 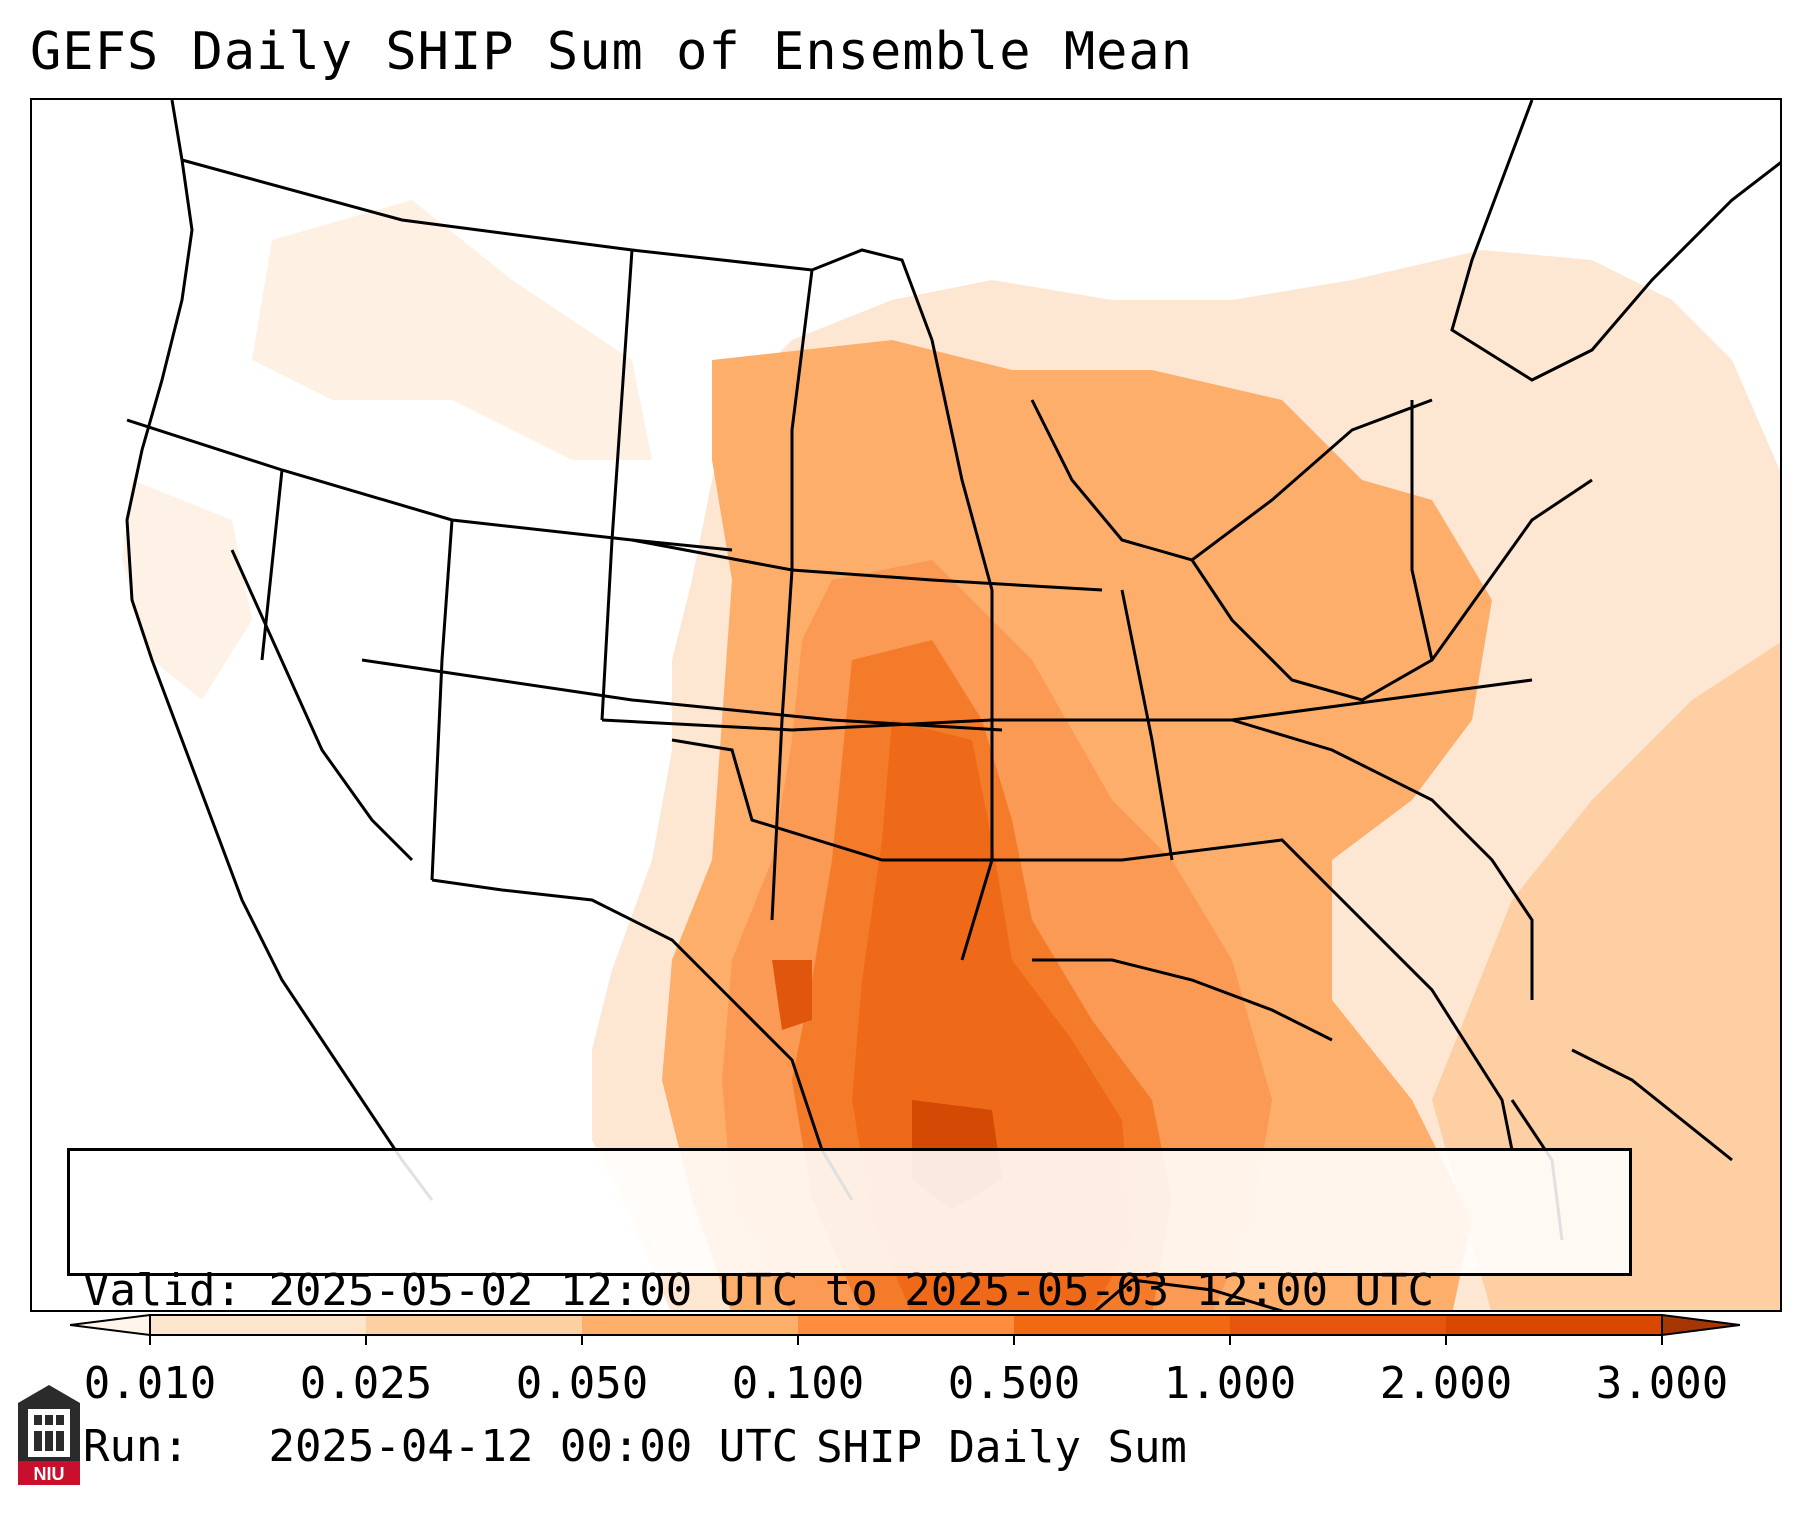 I want to click on run-label: Run:, so click(x=136, y=1446).